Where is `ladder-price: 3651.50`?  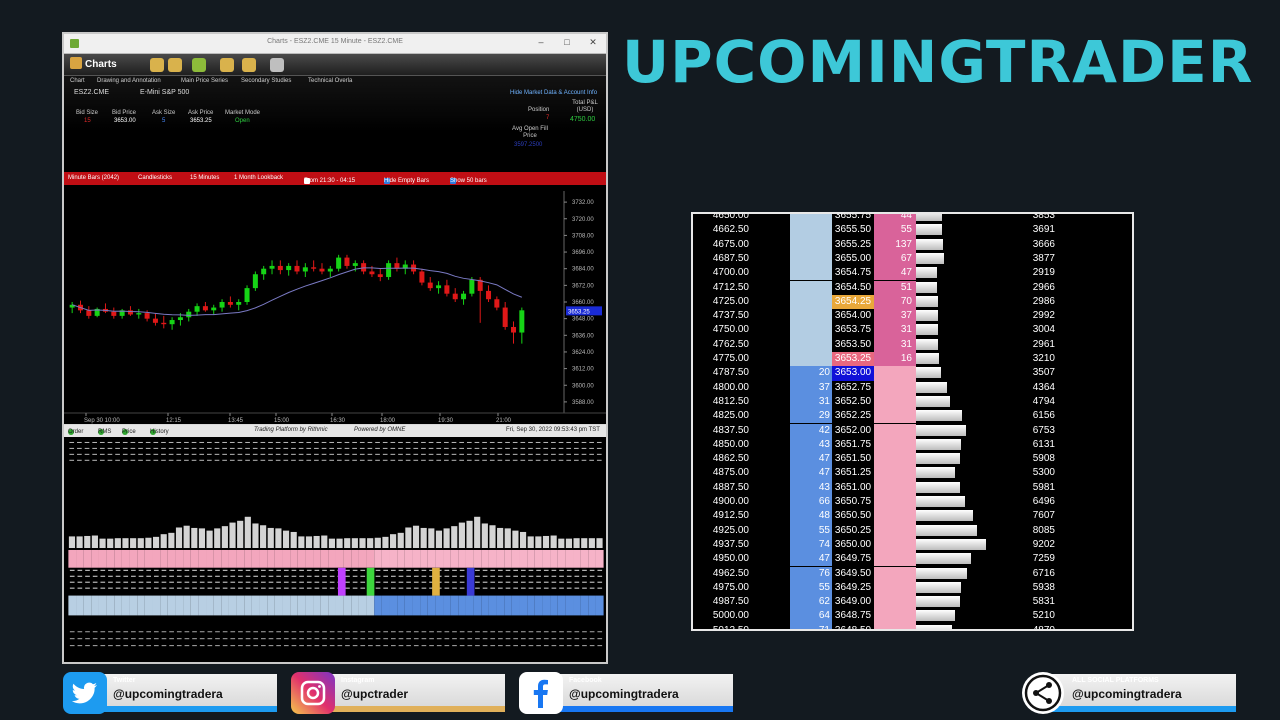
ladder-price: 3651.50 is located at coordinates (853, 459).